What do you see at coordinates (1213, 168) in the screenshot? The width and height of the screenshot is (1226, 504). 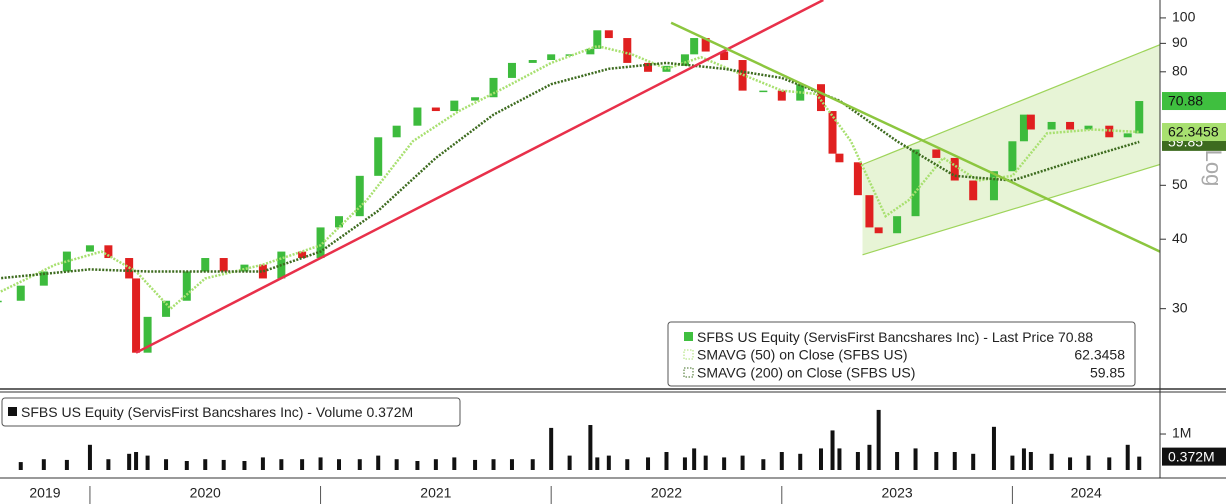 I see `scale-label: Log` at bounding box center [1213, 168].